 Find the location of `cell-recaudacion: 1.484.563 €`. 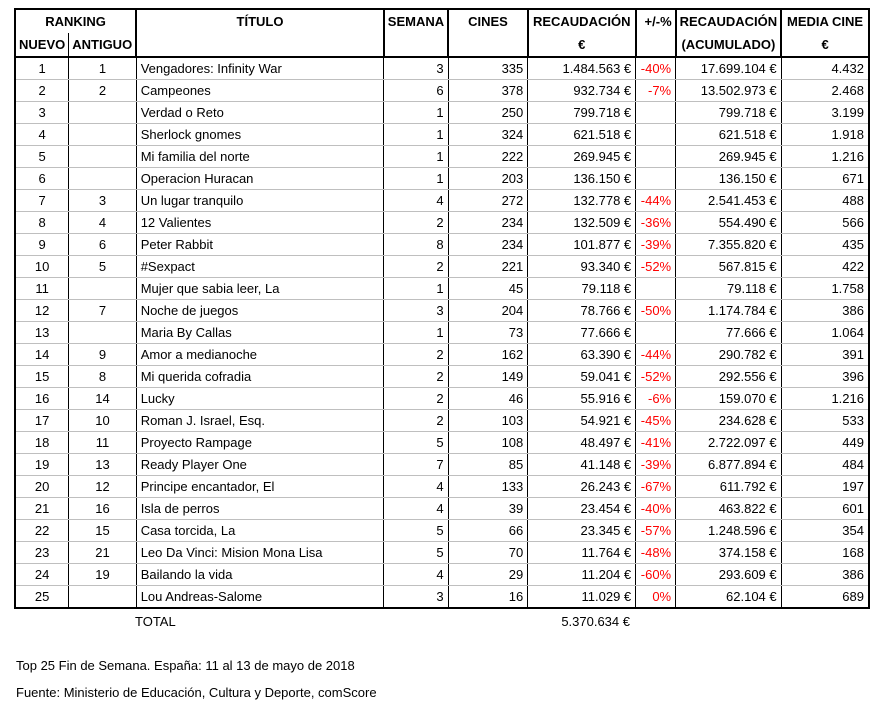

cell-recaudacion: 1.484.563 € is located at coordinates (582, 68).